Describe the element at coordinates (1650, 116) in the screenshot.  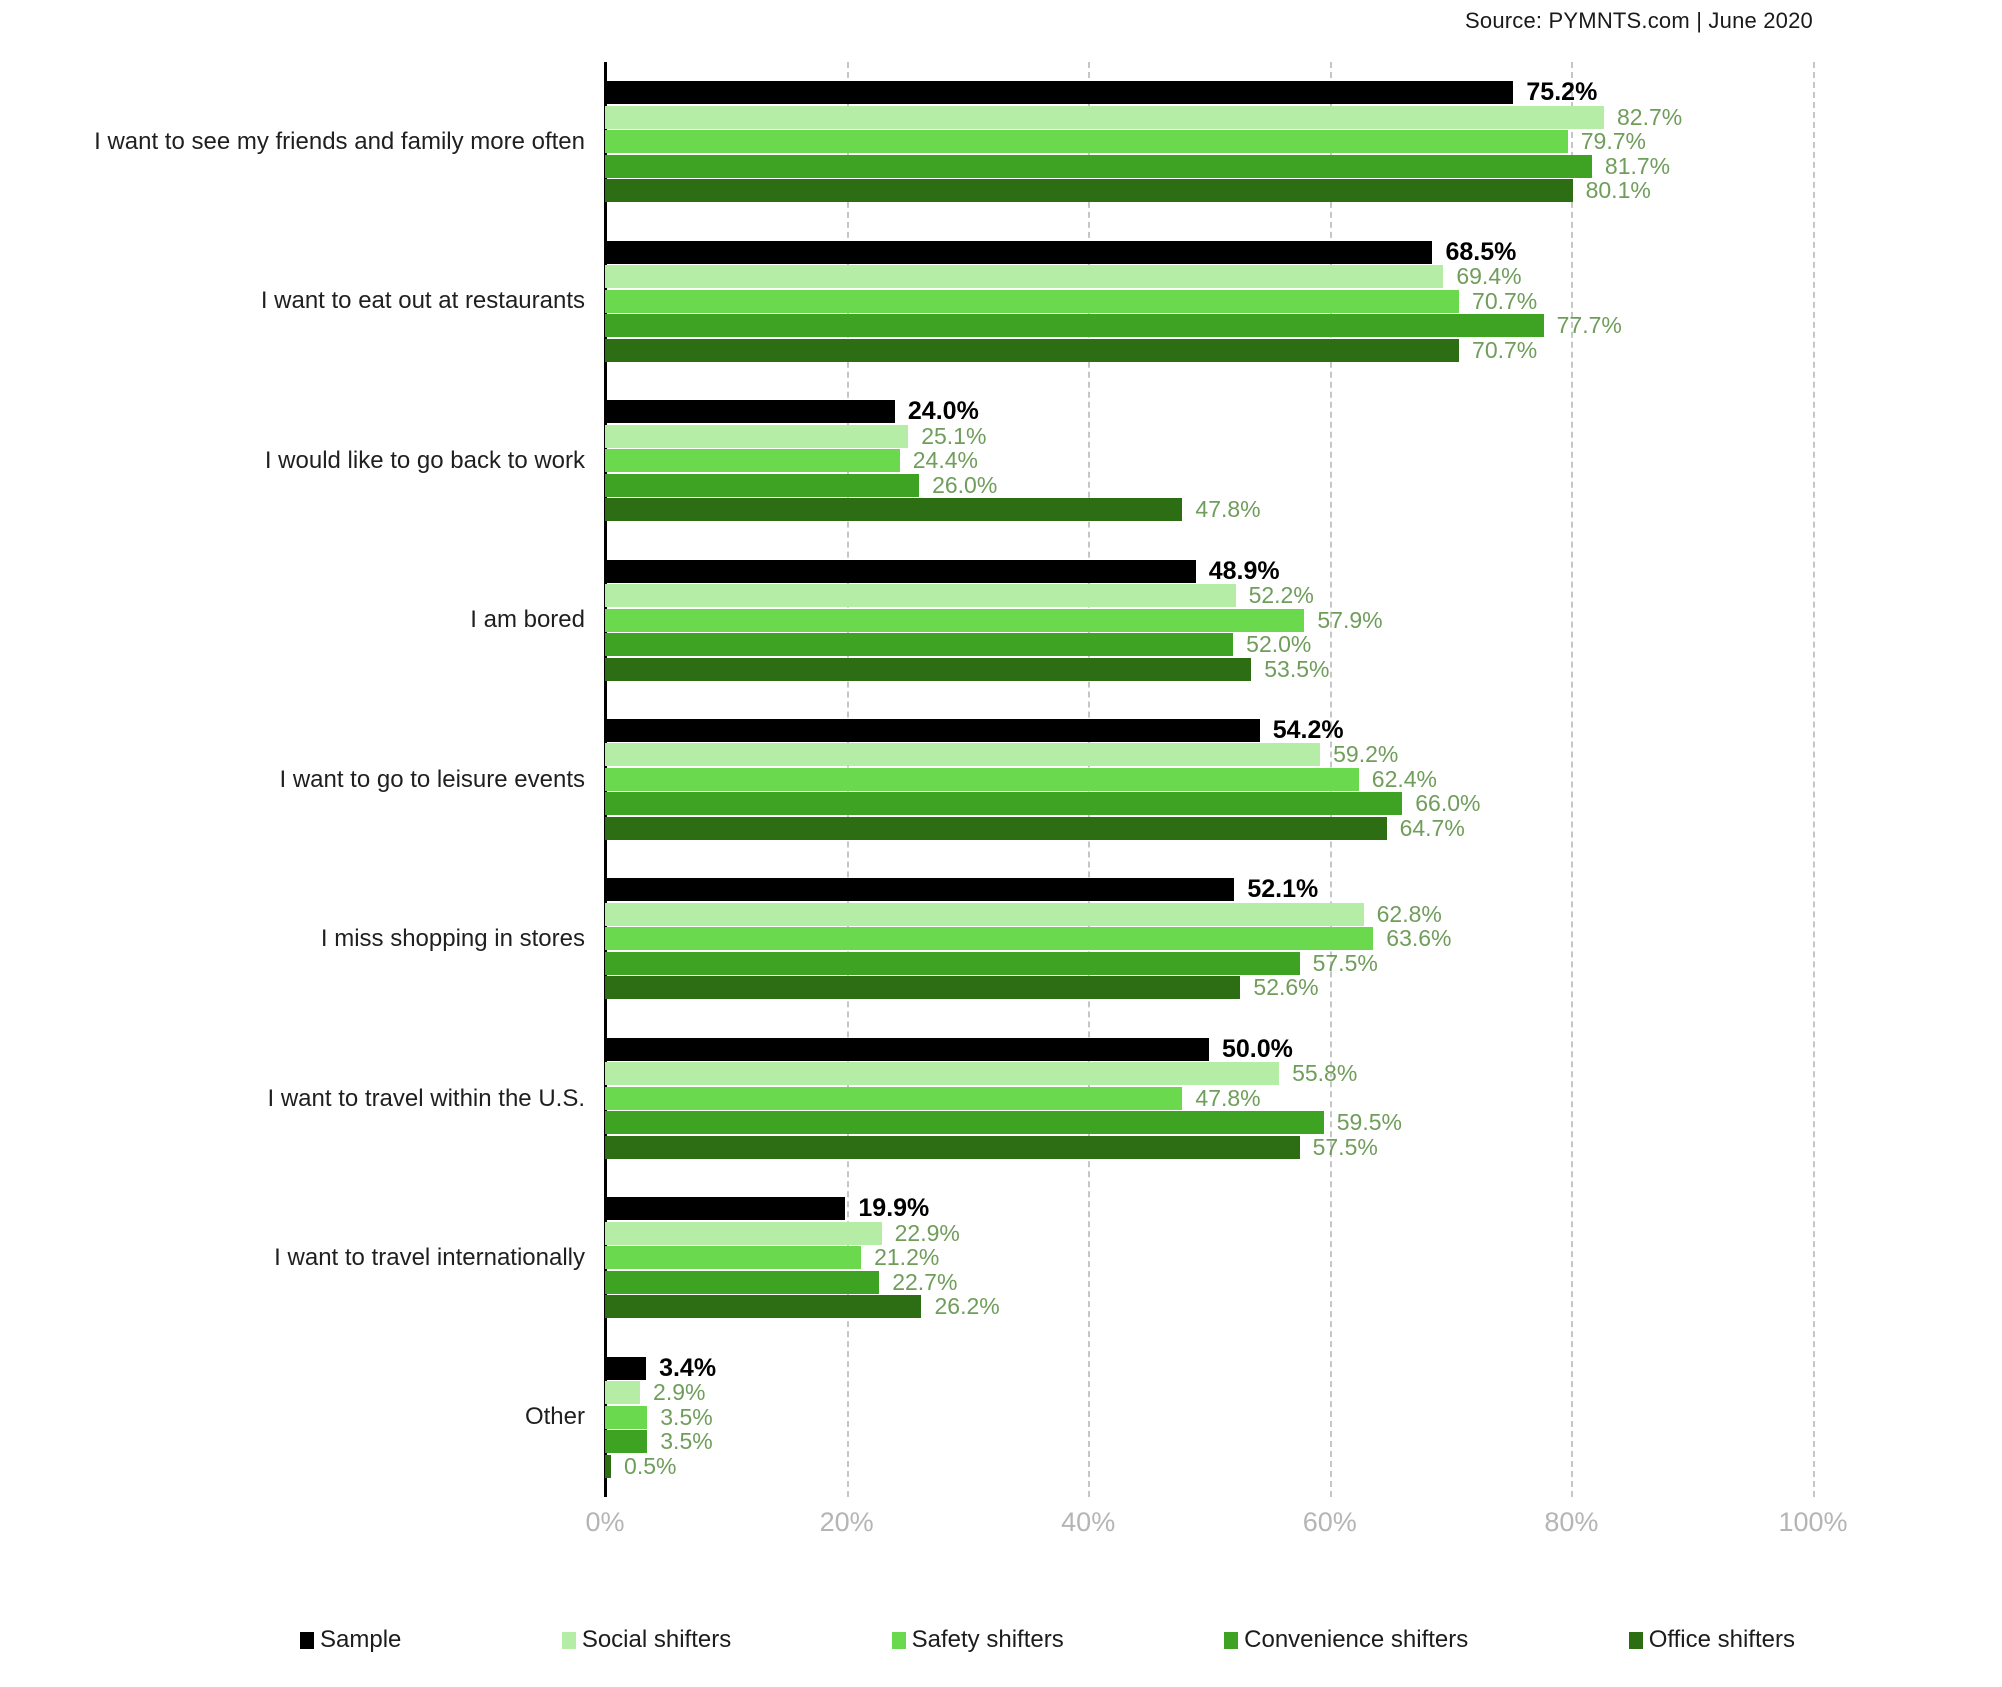
I see `value-label: 82.7%` at that location.